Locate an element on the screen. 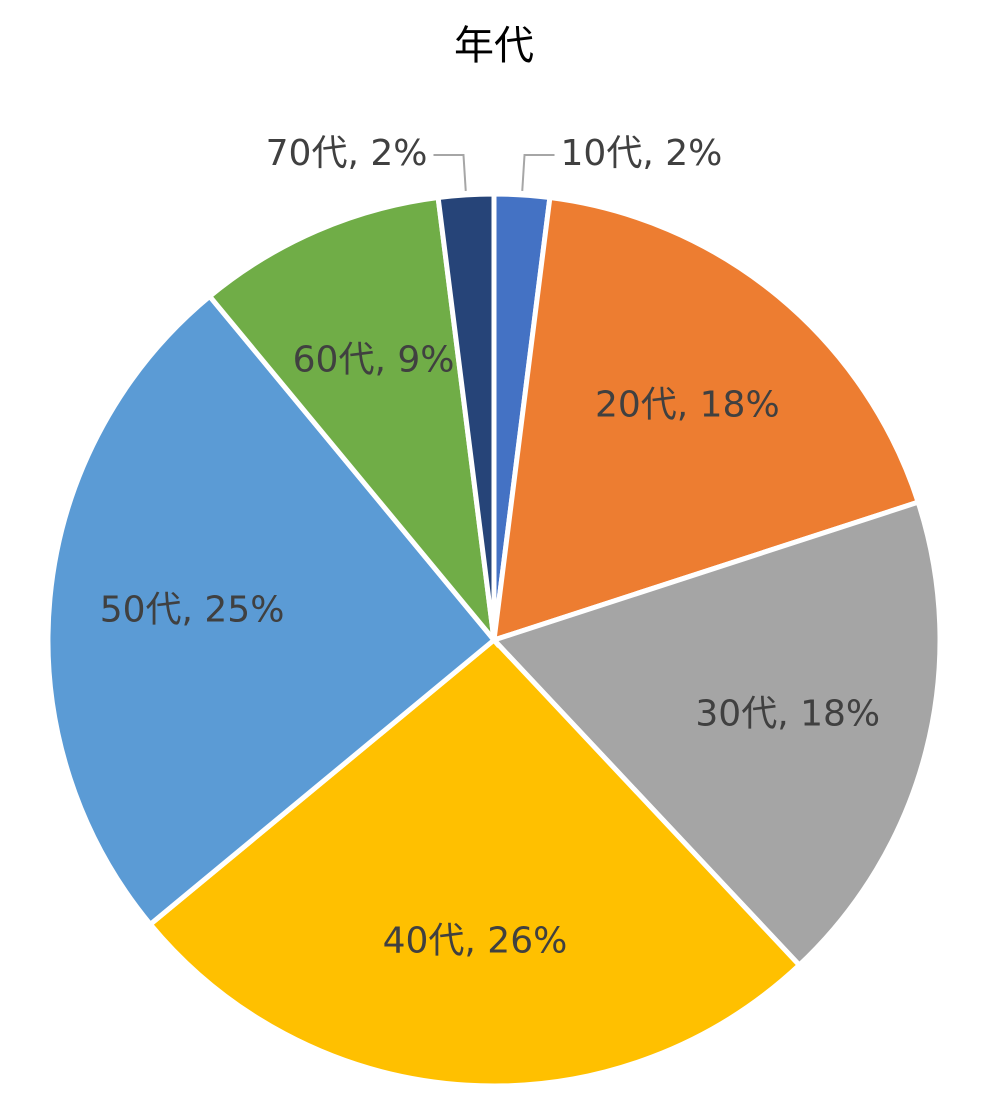 This screenshot has width=987, height=1110. category-label: 60代 is located at coordinates (334, 360).